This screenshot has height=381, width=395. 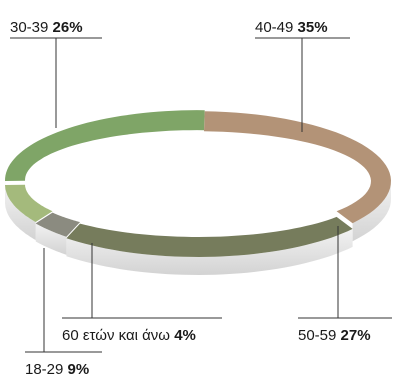 I want to click on label-30-39: 30-39 26%, so click(x=46, y=27).